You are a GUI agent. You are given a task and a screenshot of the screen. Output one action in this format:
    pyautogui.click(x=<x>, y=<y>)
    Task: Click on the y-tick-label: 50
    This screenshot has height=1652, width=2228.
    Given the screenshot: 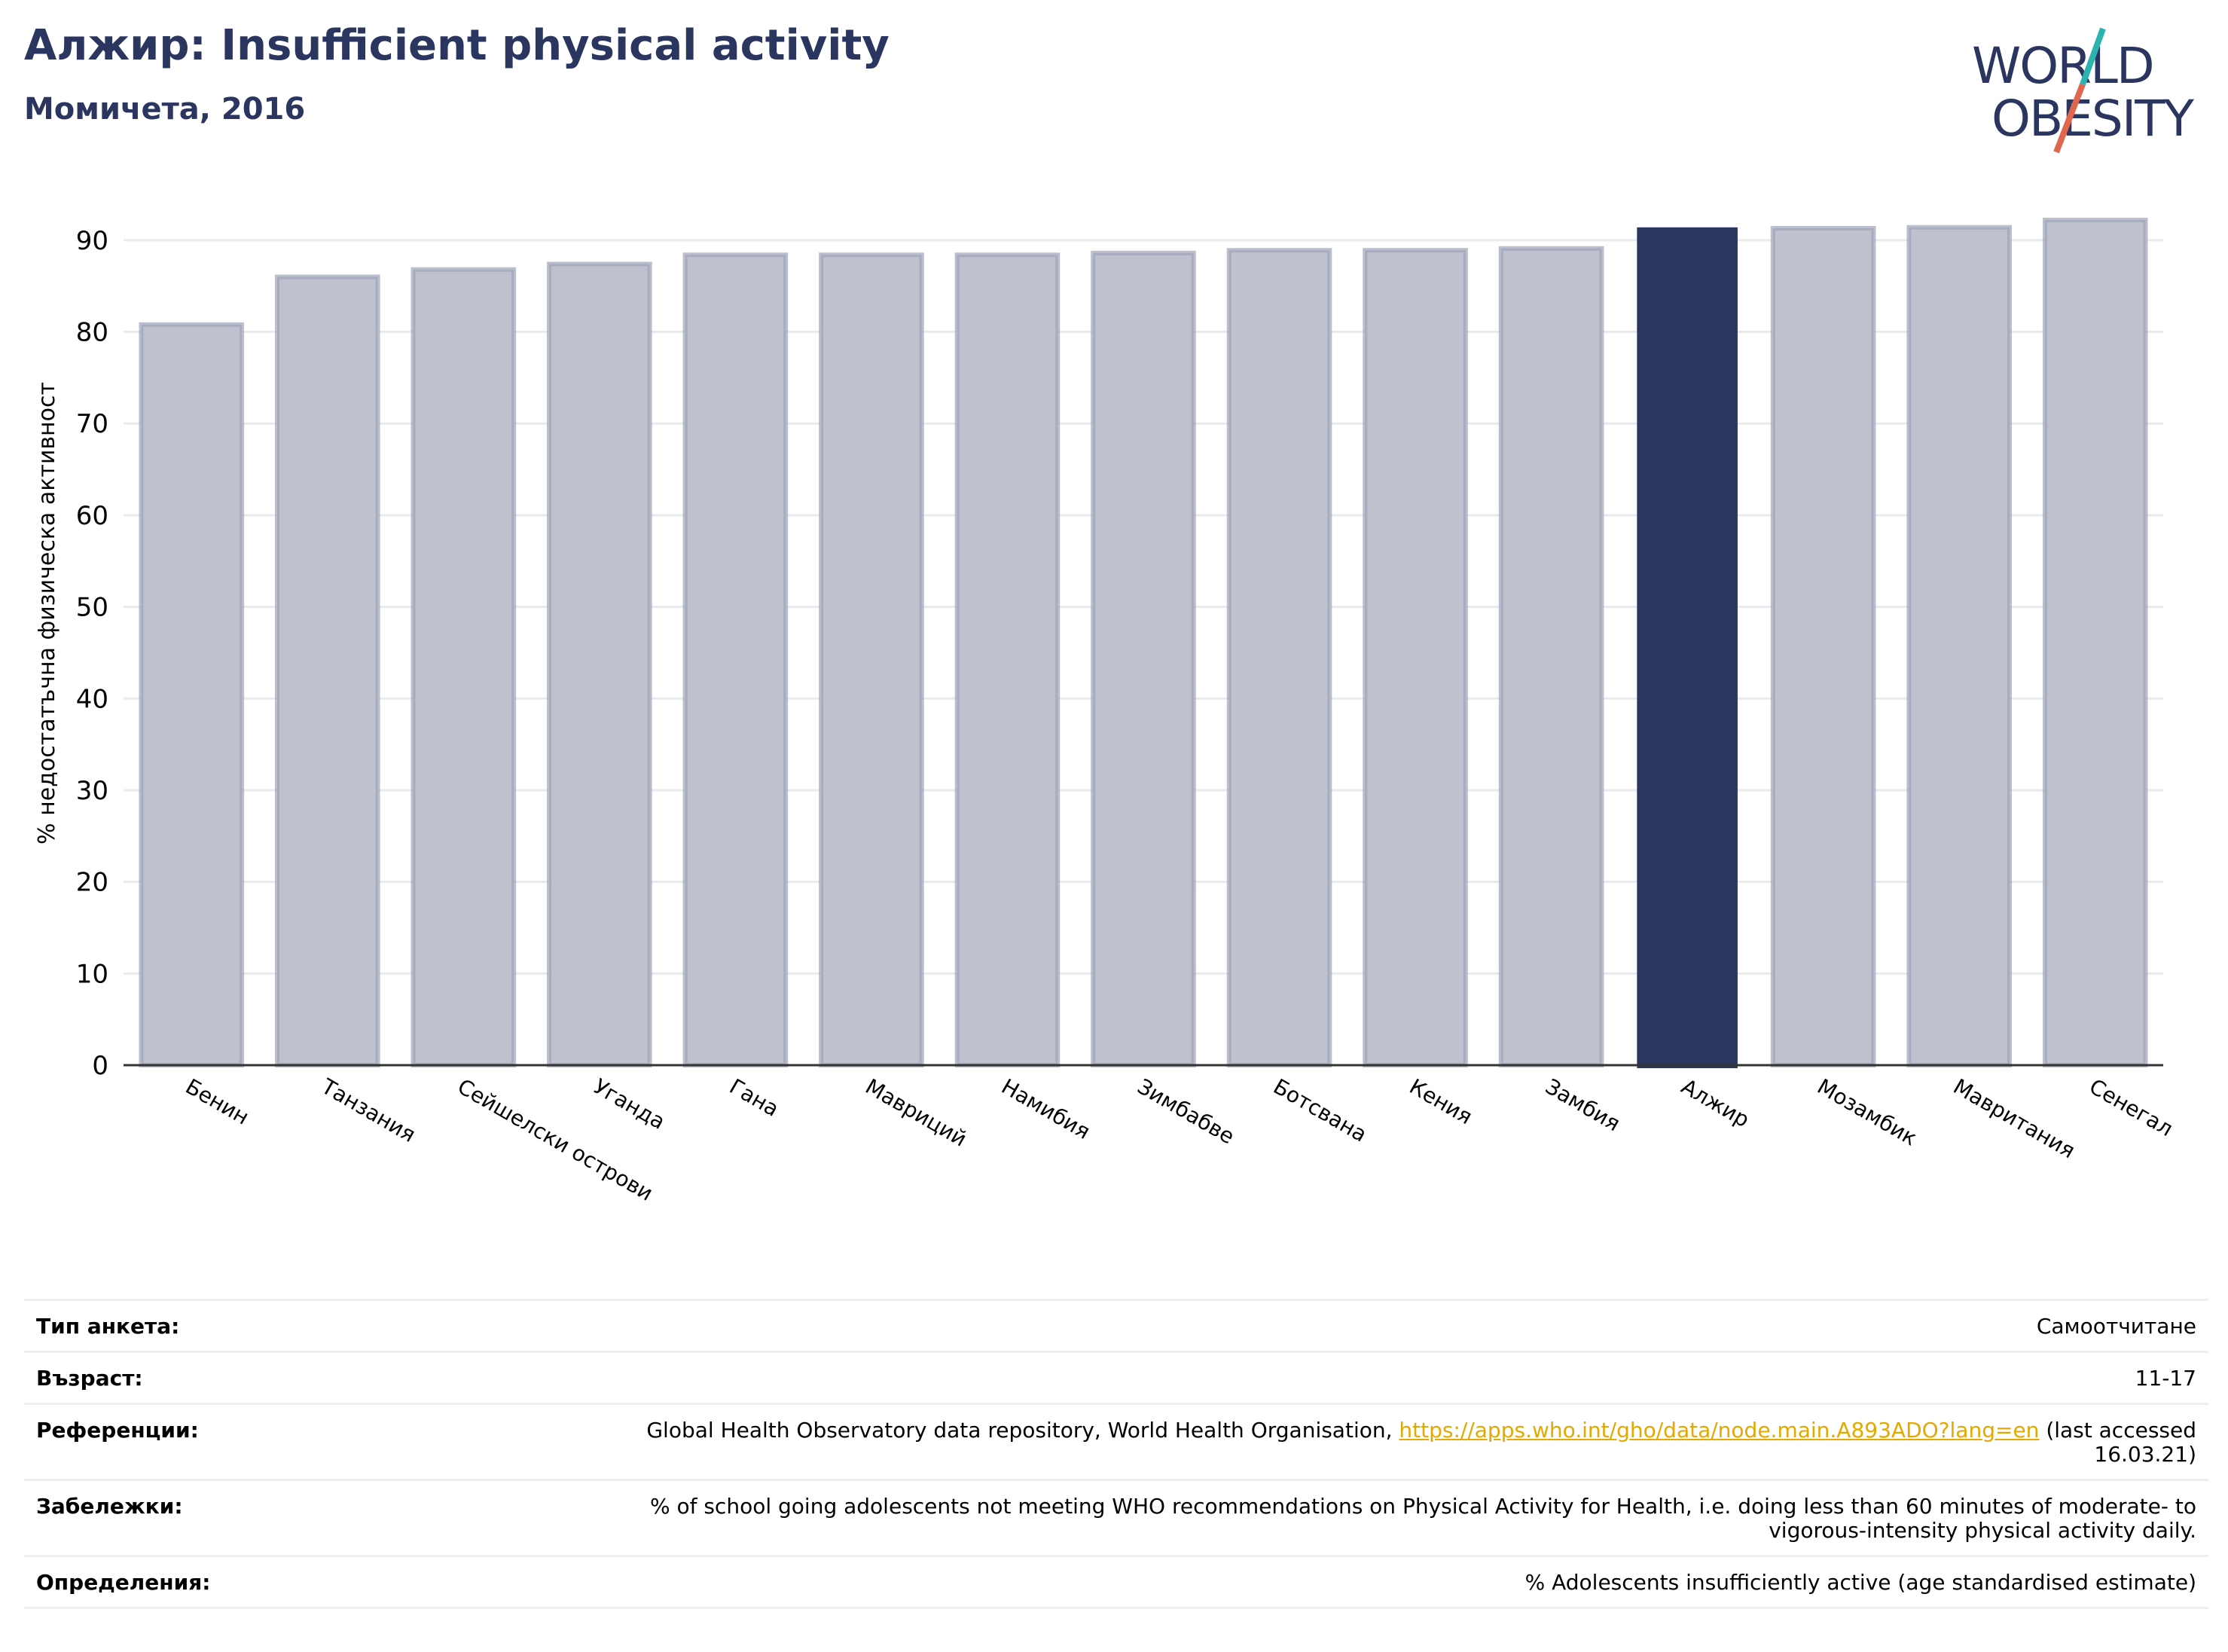 What is the action you would take?
    pyautogui.click(x=92, y=608)
    